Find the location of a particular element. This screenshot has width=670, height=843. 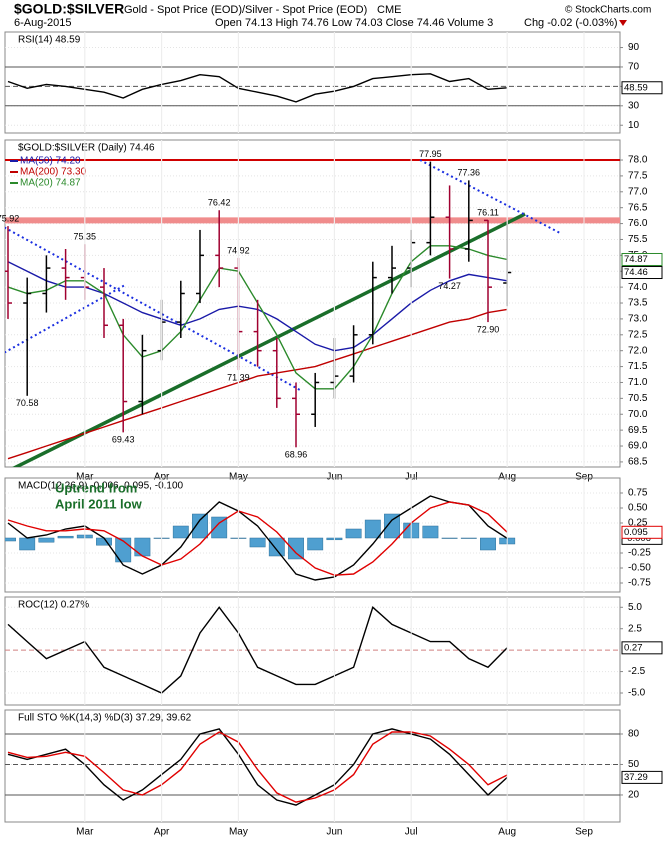

y-tick-label: -0.50 is located at coordinates (639, 568).